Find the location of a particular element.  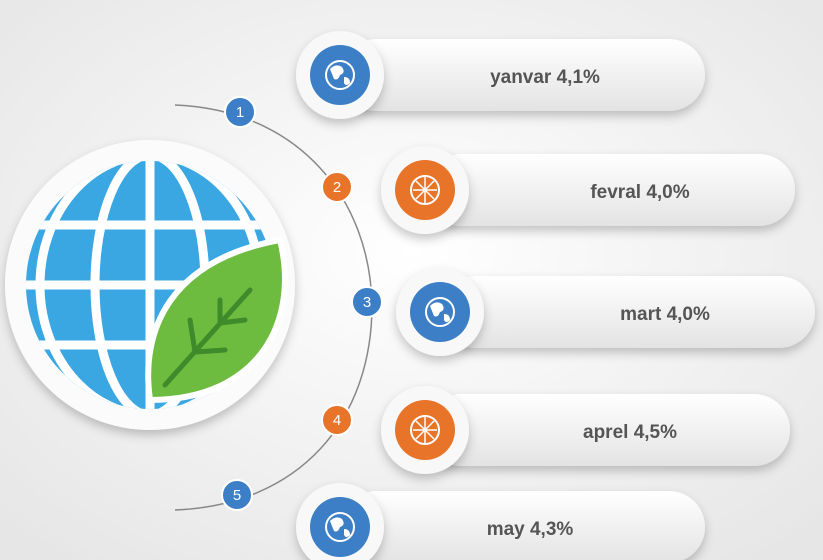

item: yanvar 4,1% 1 is located at coordinates (464, 79).